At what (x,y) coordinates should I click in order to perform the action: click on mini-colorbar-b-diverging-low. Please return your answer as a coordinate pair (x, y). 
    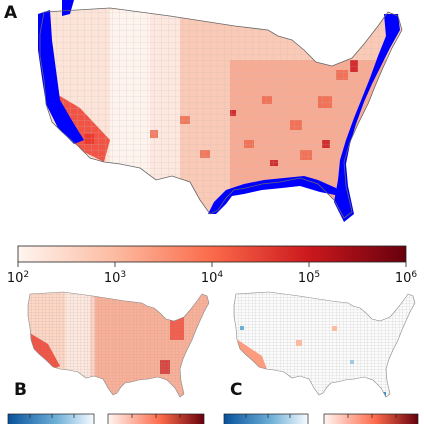
    Looking at the image, I should click on (51, 418).